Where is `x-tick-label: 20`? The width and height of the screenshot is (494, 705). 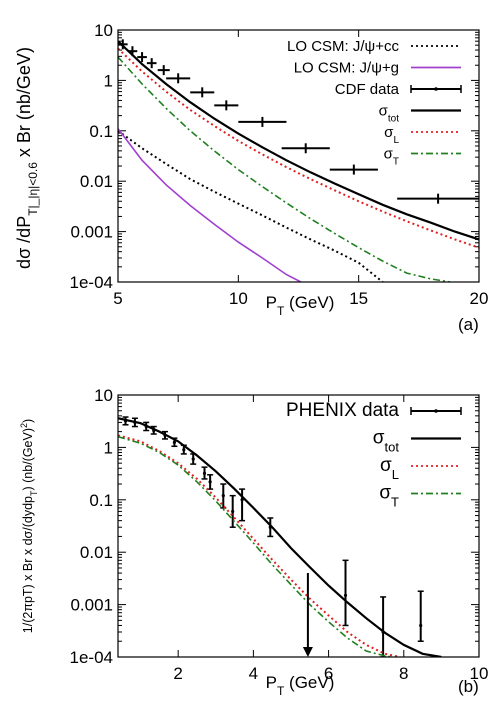 x-tick-label: 20 is located at coordinates (479, 298).